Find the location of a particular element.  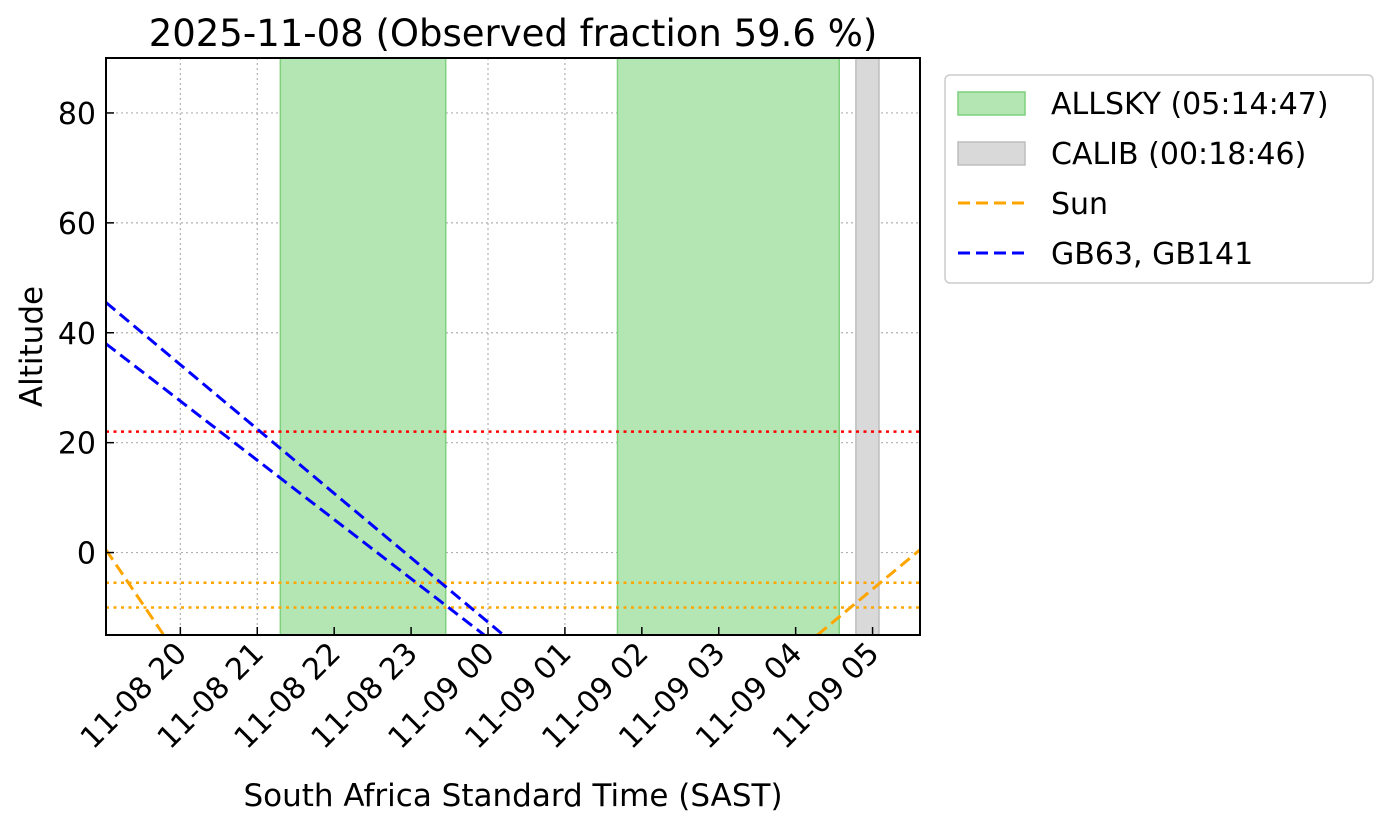

y-tick-label: 20 is located at coordinates (77, 444).